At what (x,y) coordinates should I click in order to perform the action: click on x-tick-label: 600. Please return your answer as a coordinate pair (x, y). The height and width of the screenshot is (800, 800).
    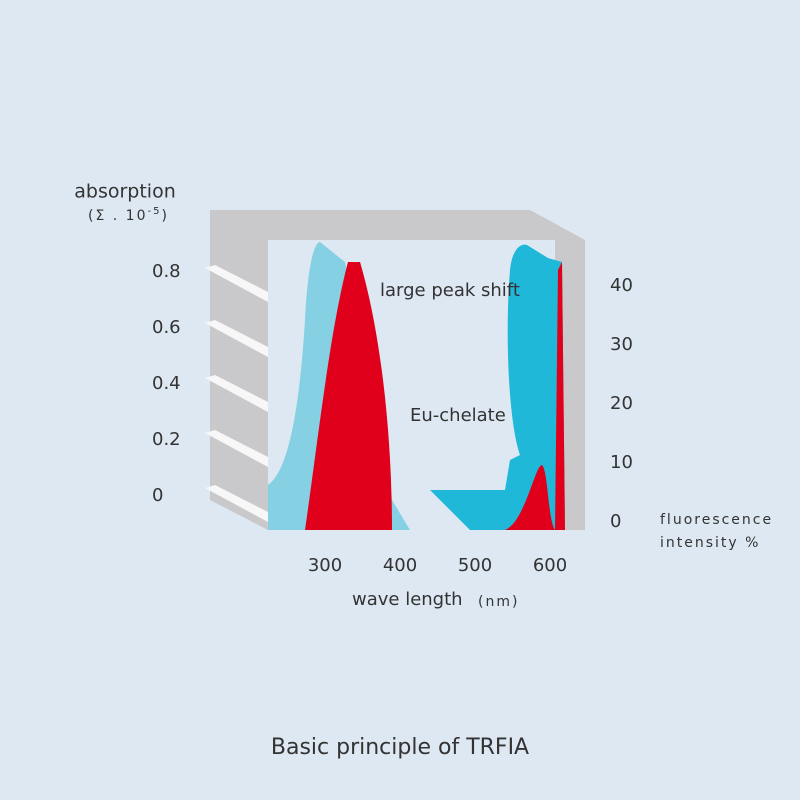
    Looking at the image, I should click on (550, 565).